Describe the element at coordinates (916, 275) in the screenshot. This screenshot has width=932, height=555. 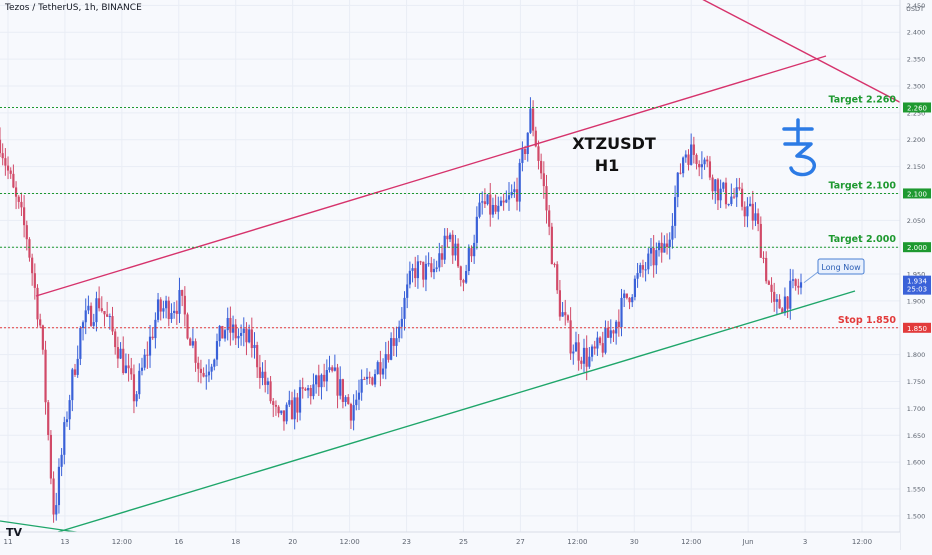
I see `y-tick-label: 1.950` at that location.